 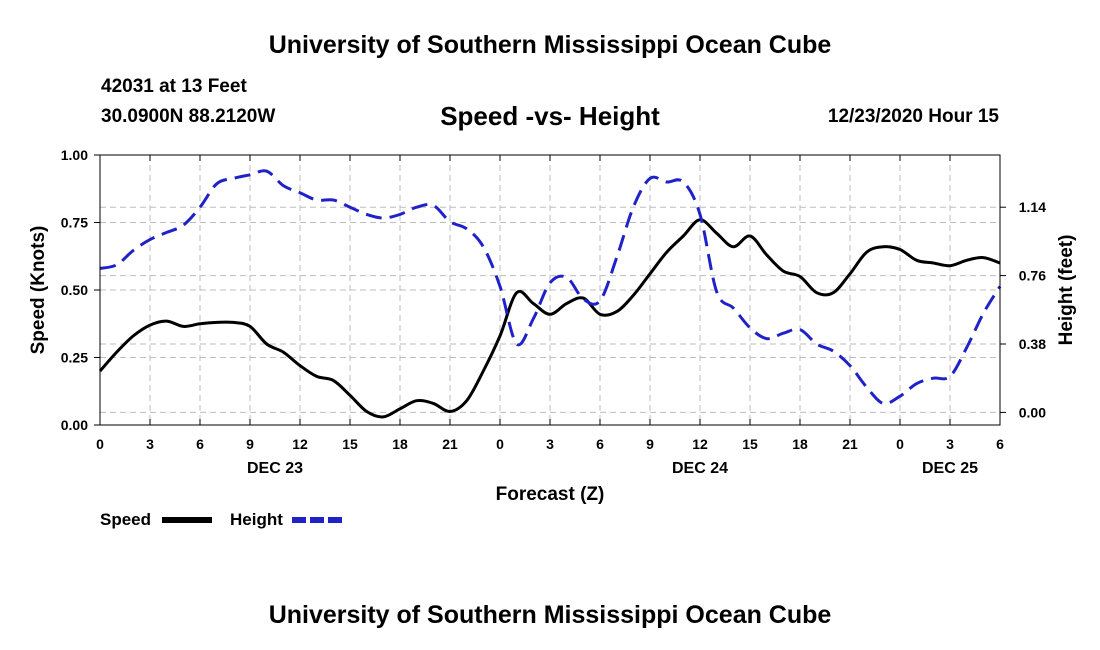 I want to click on date-label: DEC 23, so click(x=275, y=468).